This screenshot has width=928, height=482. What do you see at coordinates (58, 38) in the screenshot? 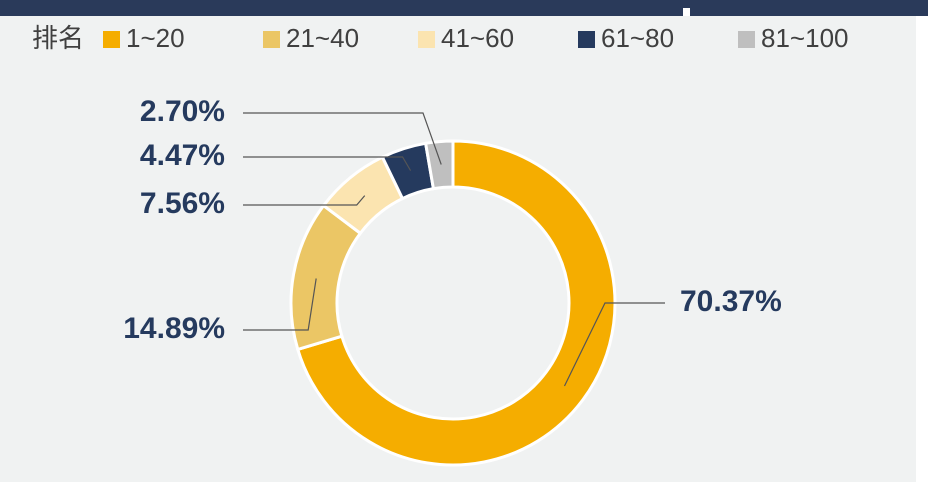
I see `legend-title: 排名` at bounding box center [58, 38].